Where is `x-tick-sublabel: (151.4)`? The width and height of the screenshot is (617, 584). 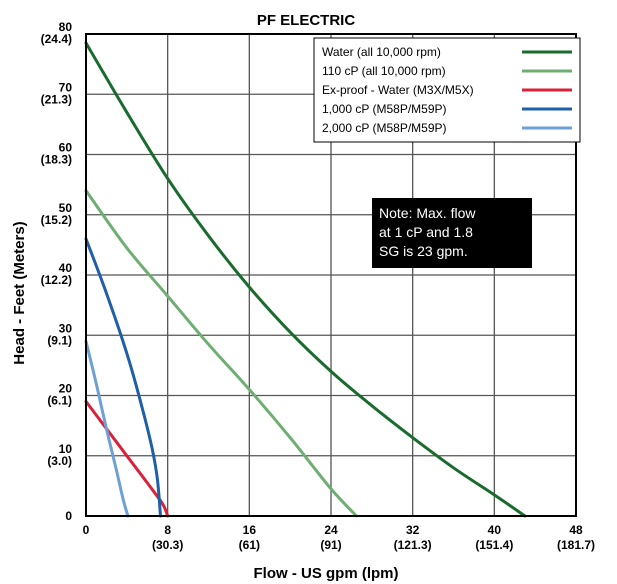
x-tick-sublabel: (151.4) is located at coordinates (494, 545).